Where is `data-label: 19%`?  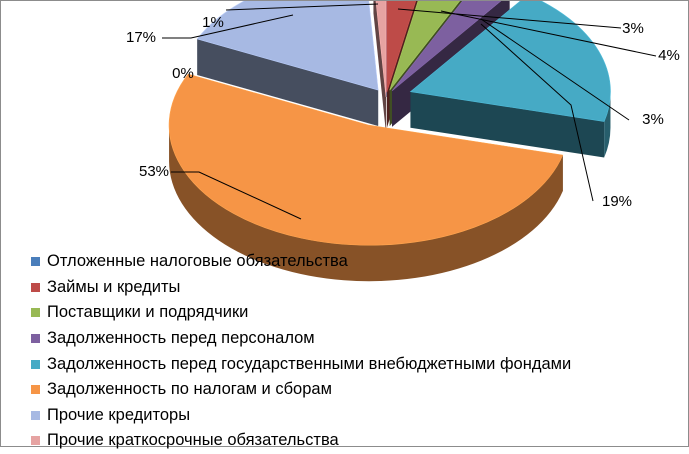
data-label: 19% is located at coordinates (617, 201).